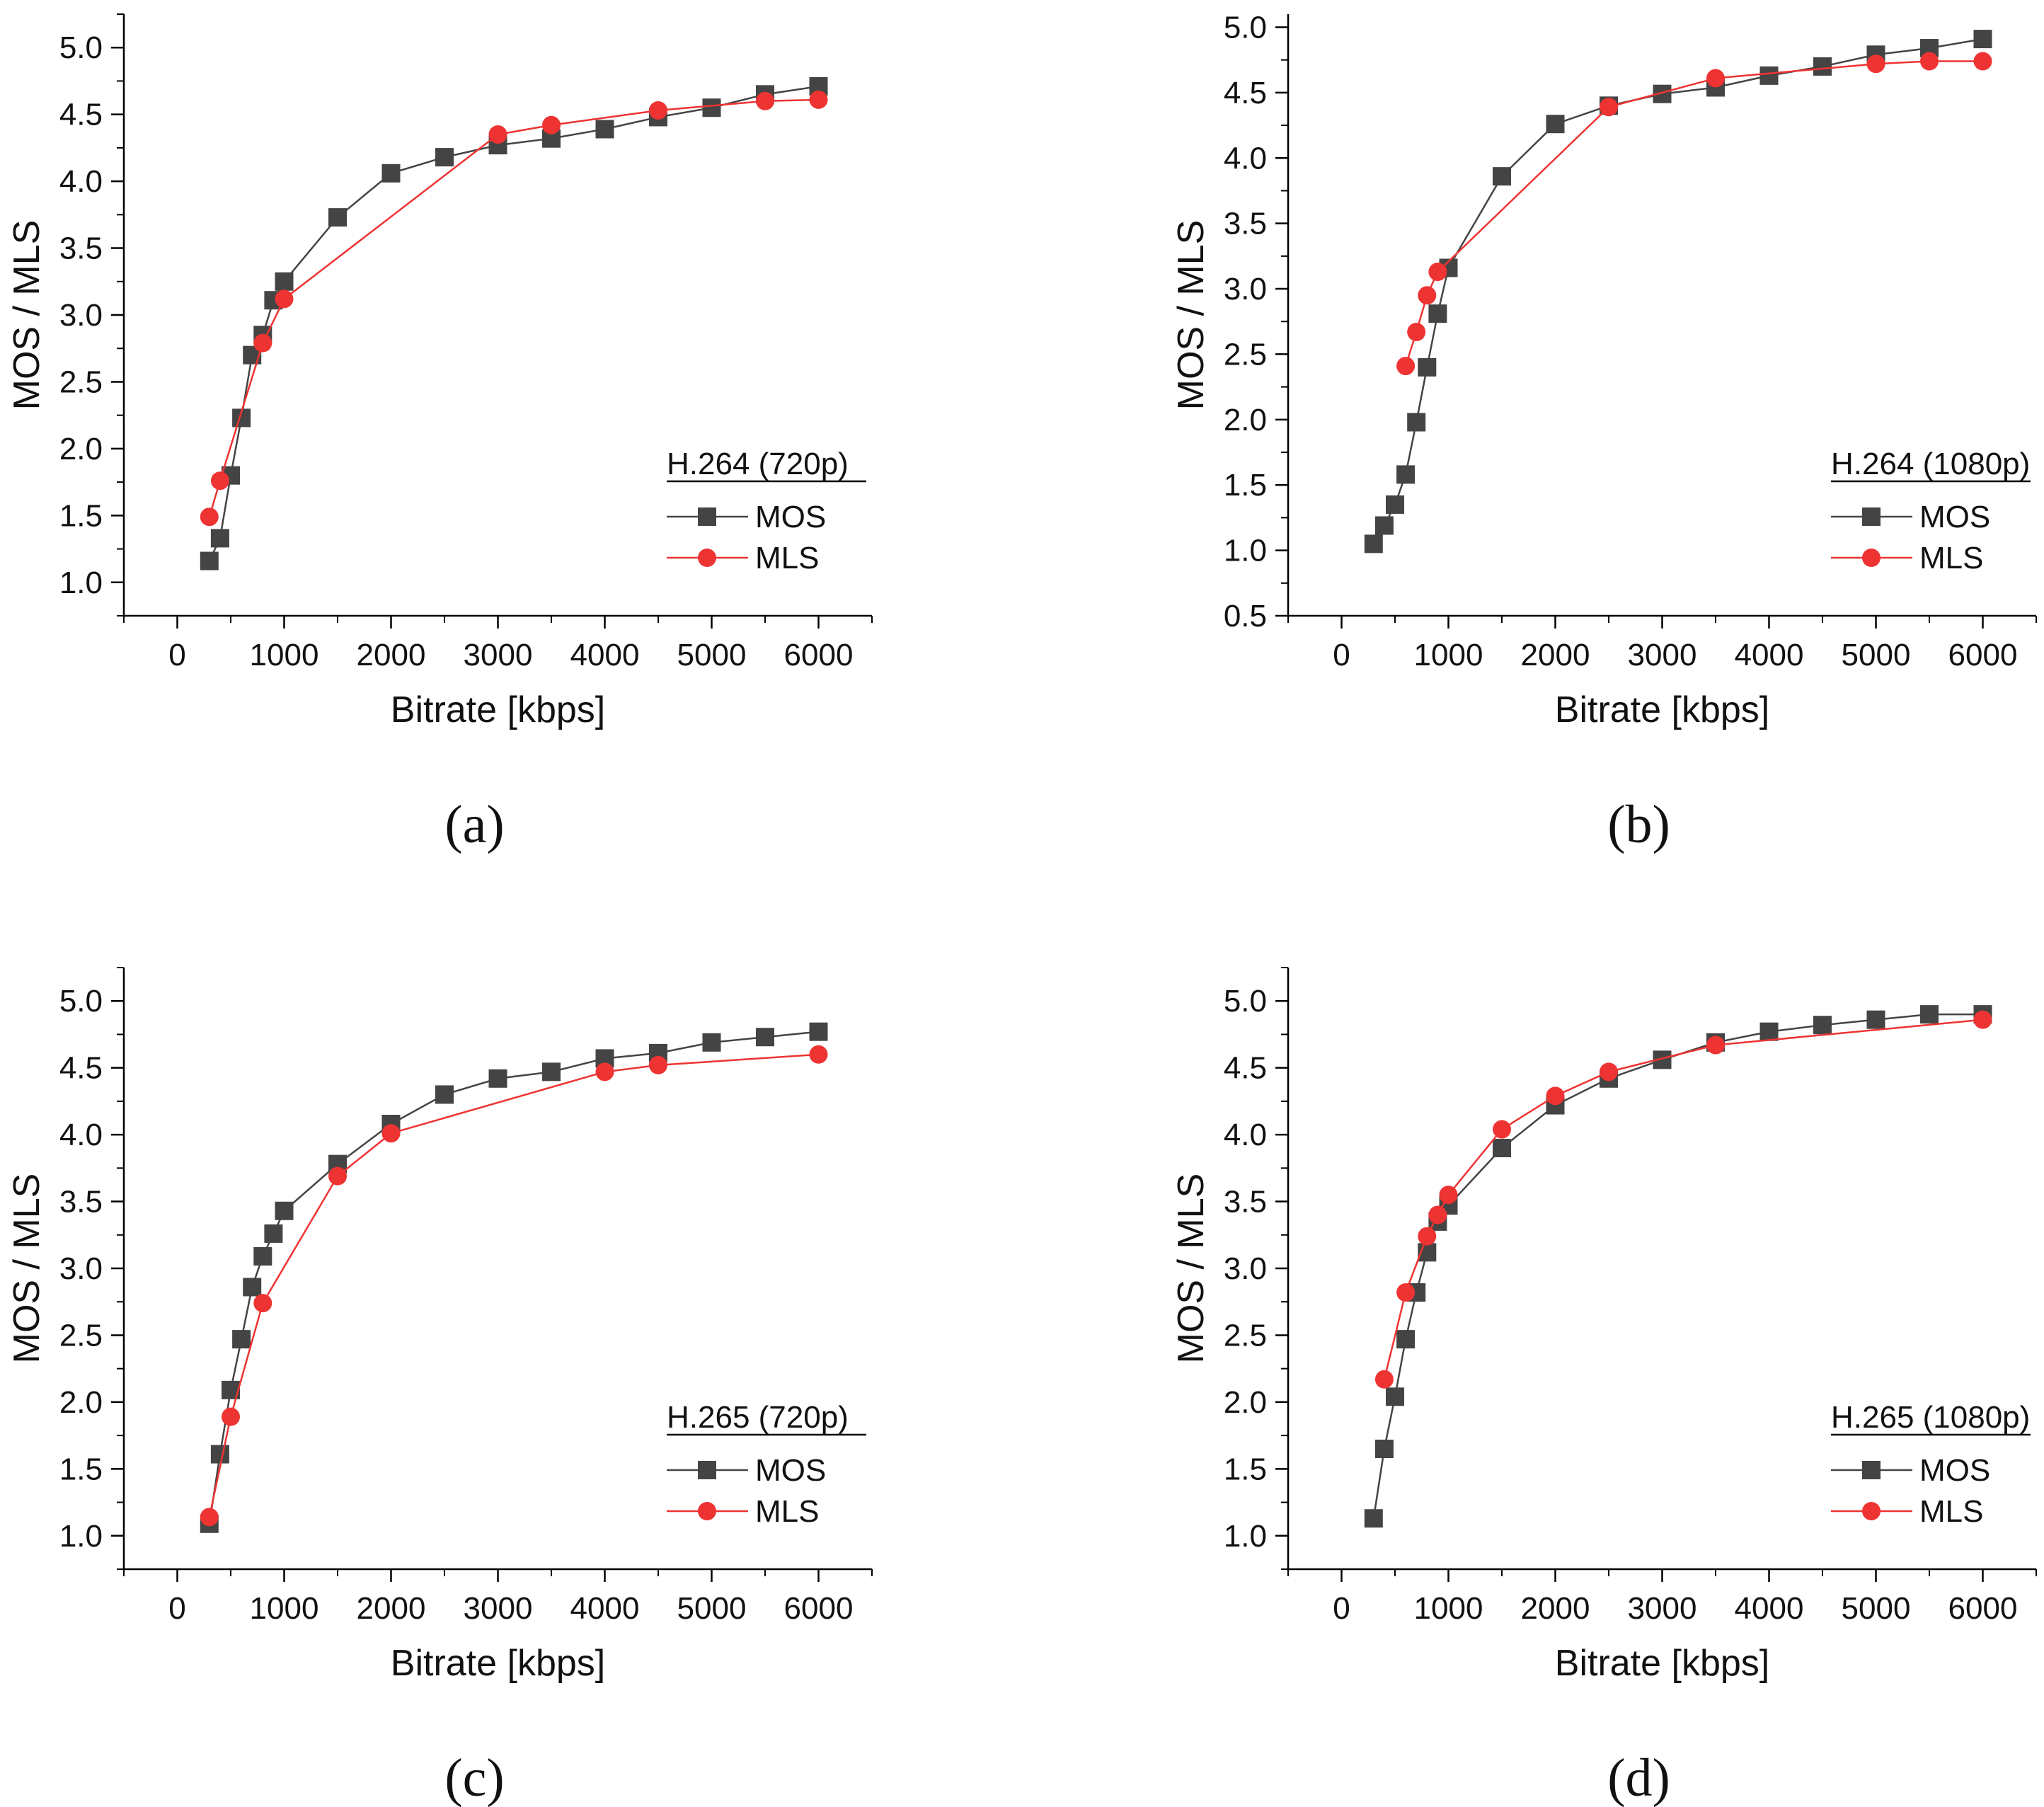 The width and height of the screenshot is (2044, 1807). Describe the element at coordinates (758, 1417) in the screenshot. I see `legend-title: H.265 (720p)` at that location.